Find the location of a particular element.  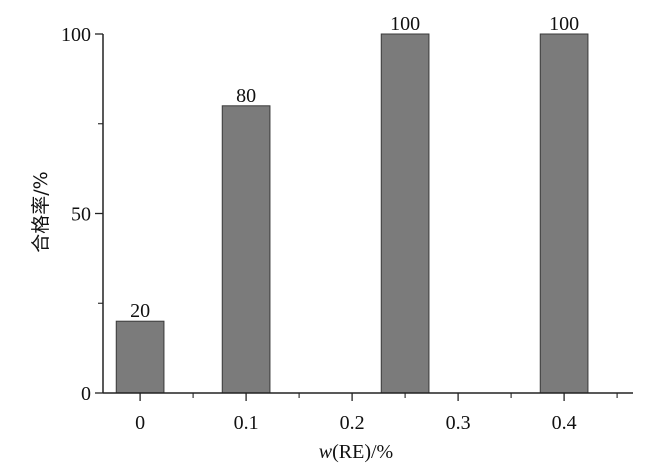

y-tick-label: 50 is located at coordinates (81, 215).